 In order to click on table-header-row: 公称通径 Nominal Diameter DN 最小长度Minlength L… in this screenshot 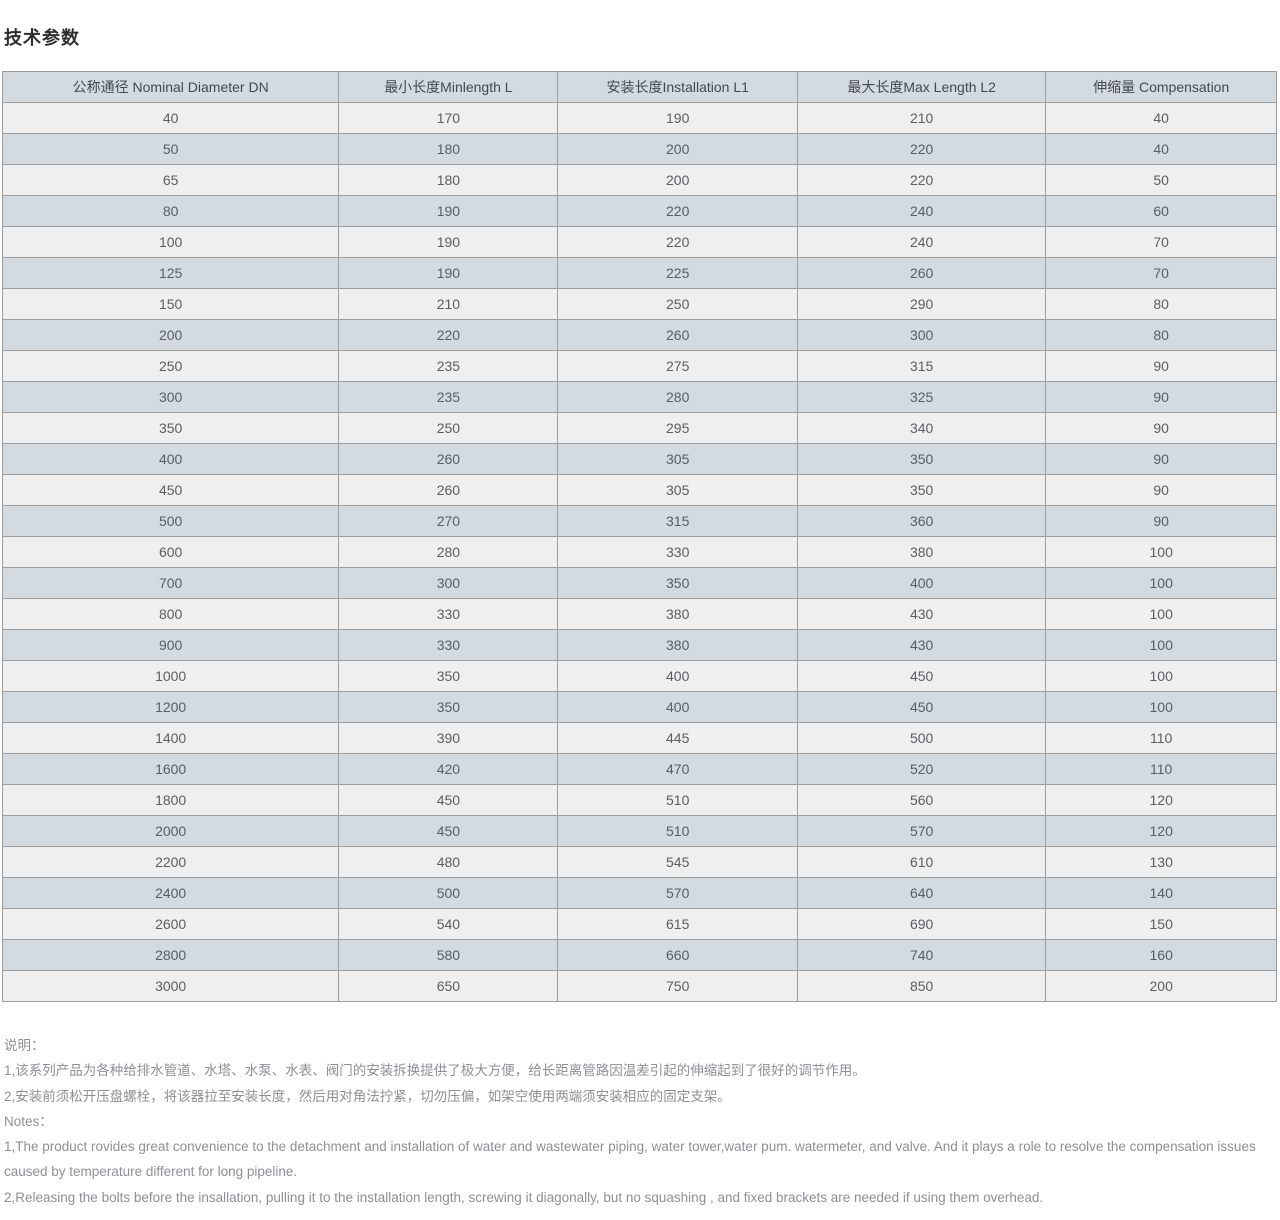, I will do `click(639, 87)`.